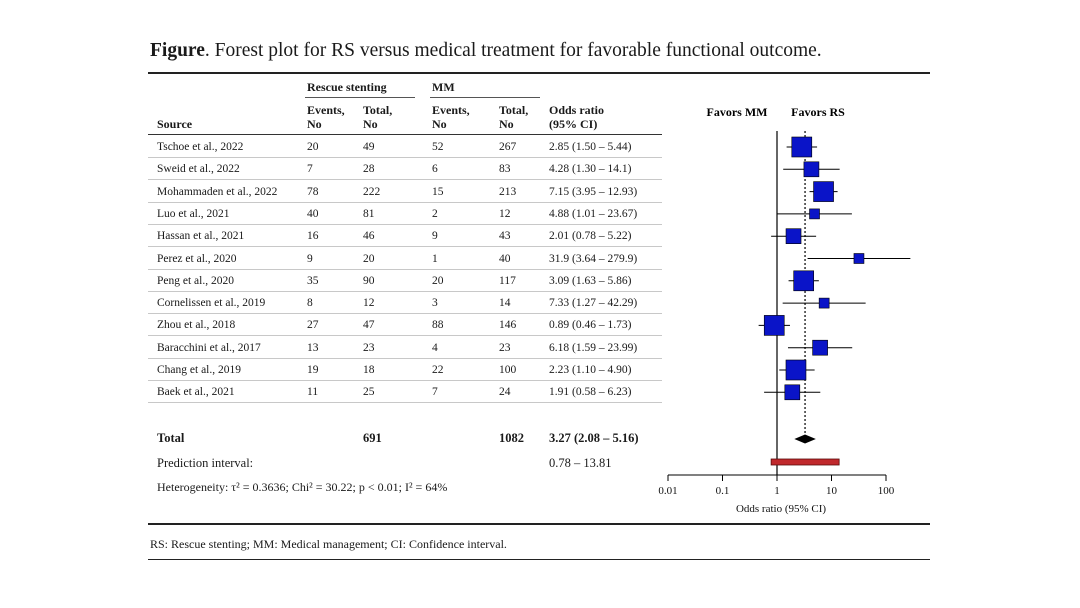 This screenshot has width=1080, height=608. I want to click on cell-or-ci: 2.85 (1.50 – 5.44), so click(590, 147).